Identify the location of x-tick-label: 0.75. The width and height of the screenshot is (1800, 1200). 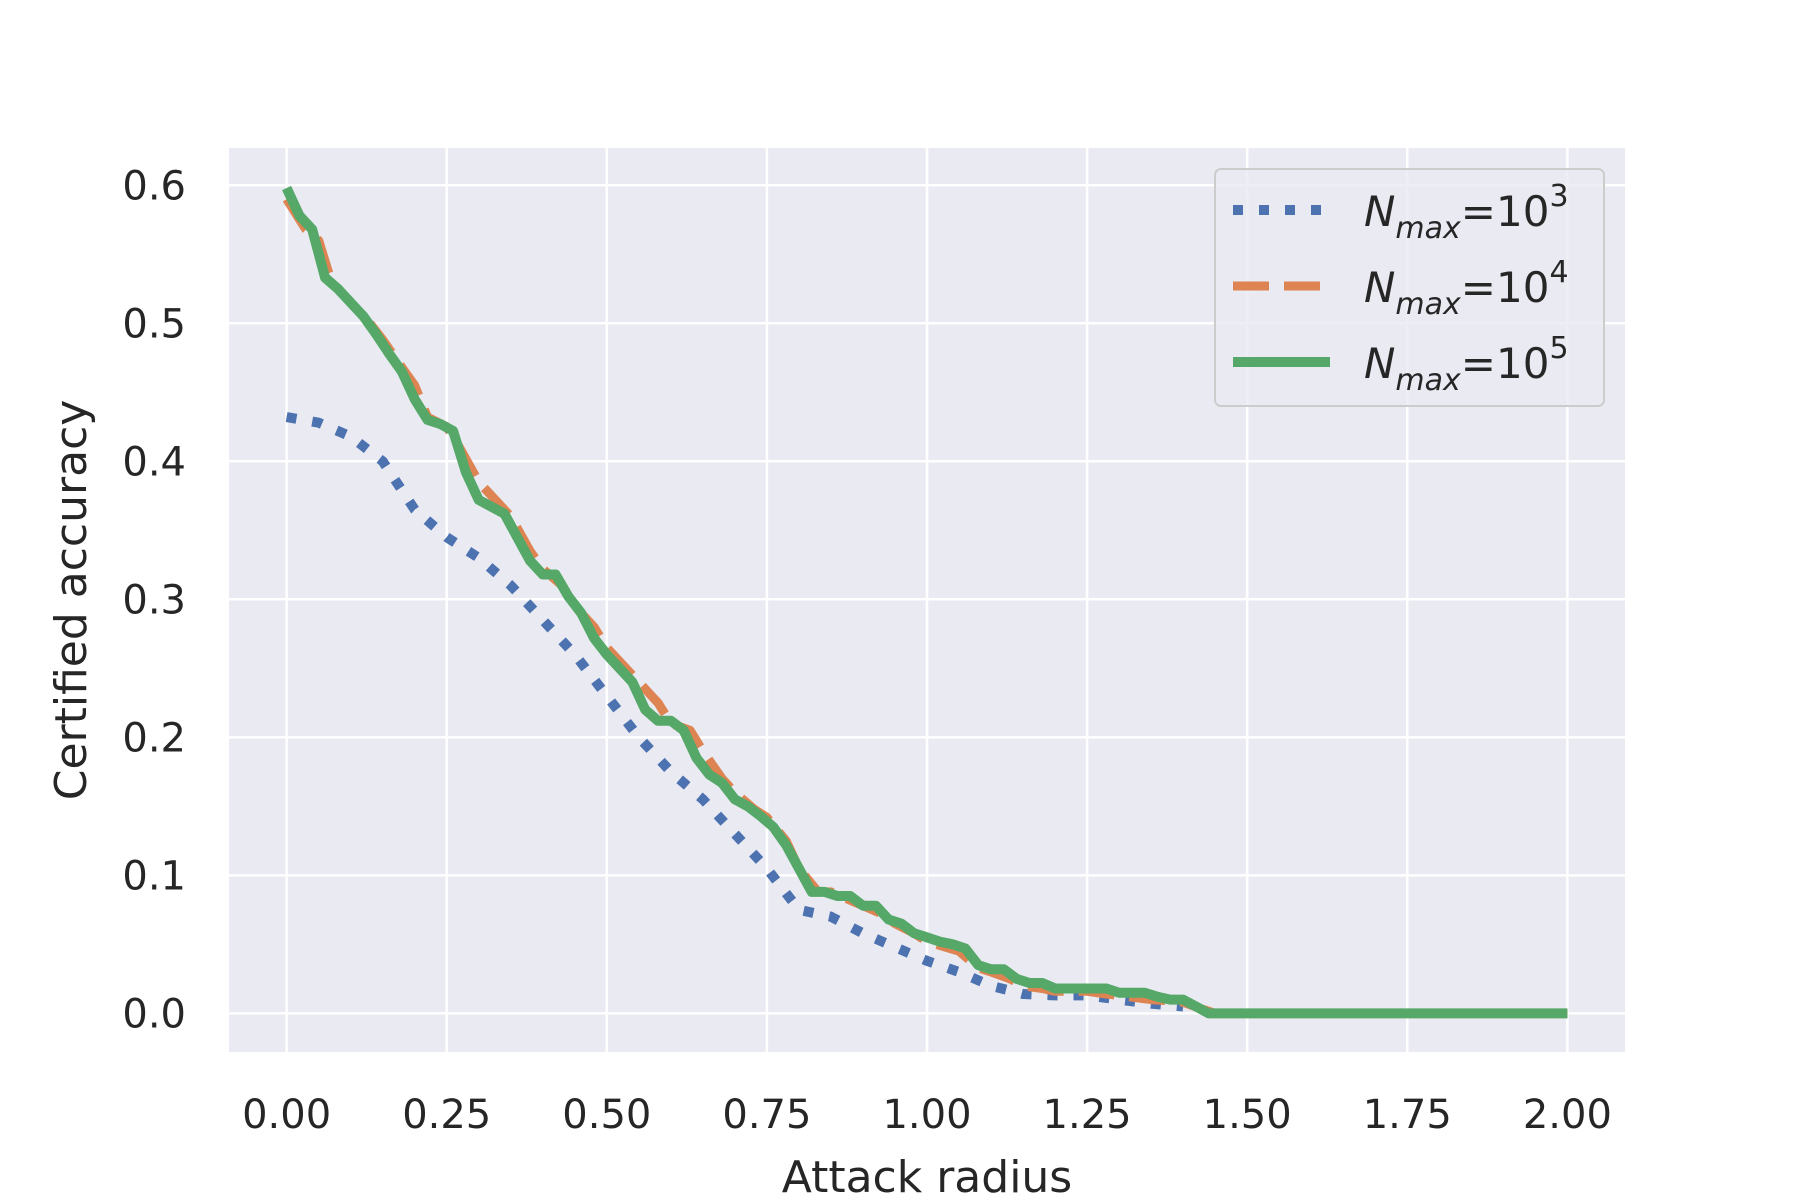
(766, 1115).